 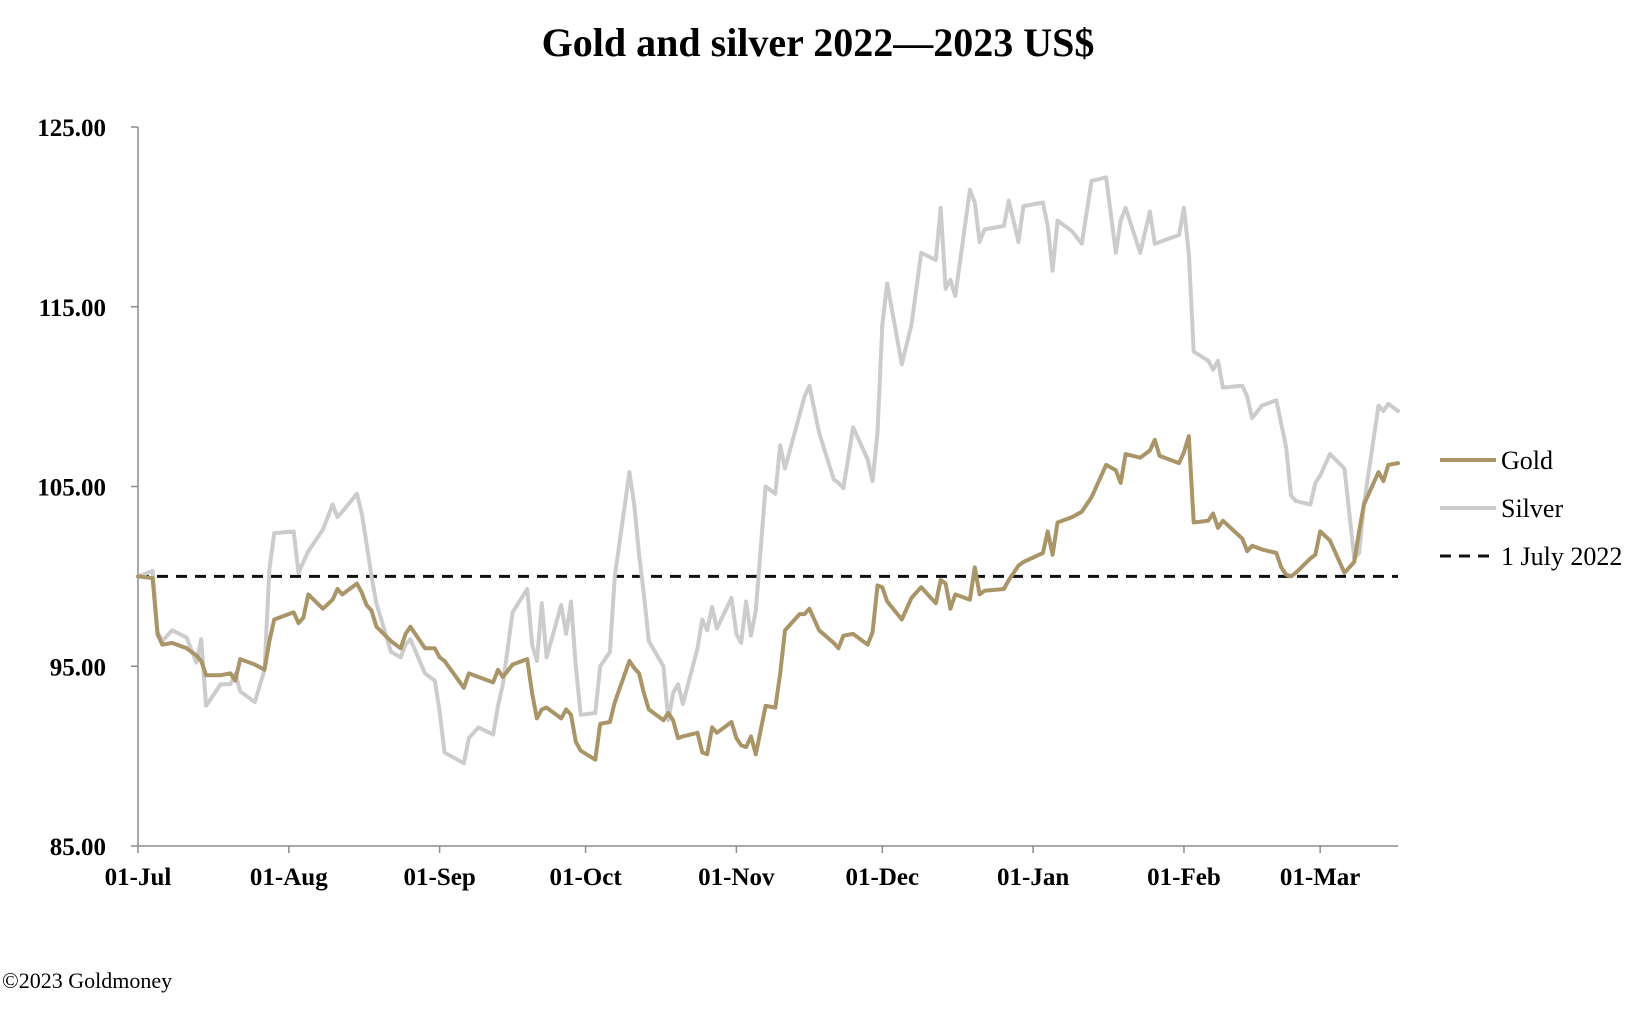 I want to click on y-tick-label: 85.00, so click(x=78, y=847).